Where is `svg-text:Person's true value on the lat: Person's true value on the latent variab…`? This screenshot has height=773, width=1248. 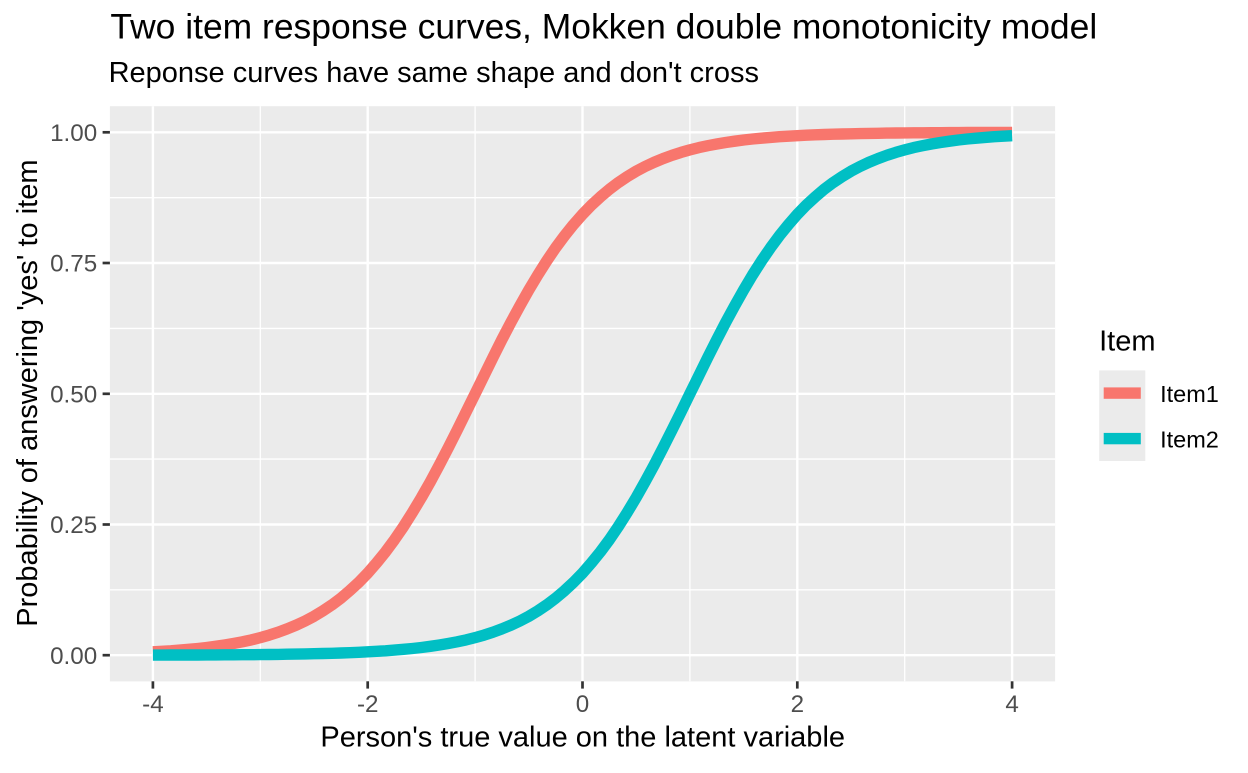
svg-text:Person's true value on the lat: Person's true value on the latent variab… is located at coordinates (582, 737).